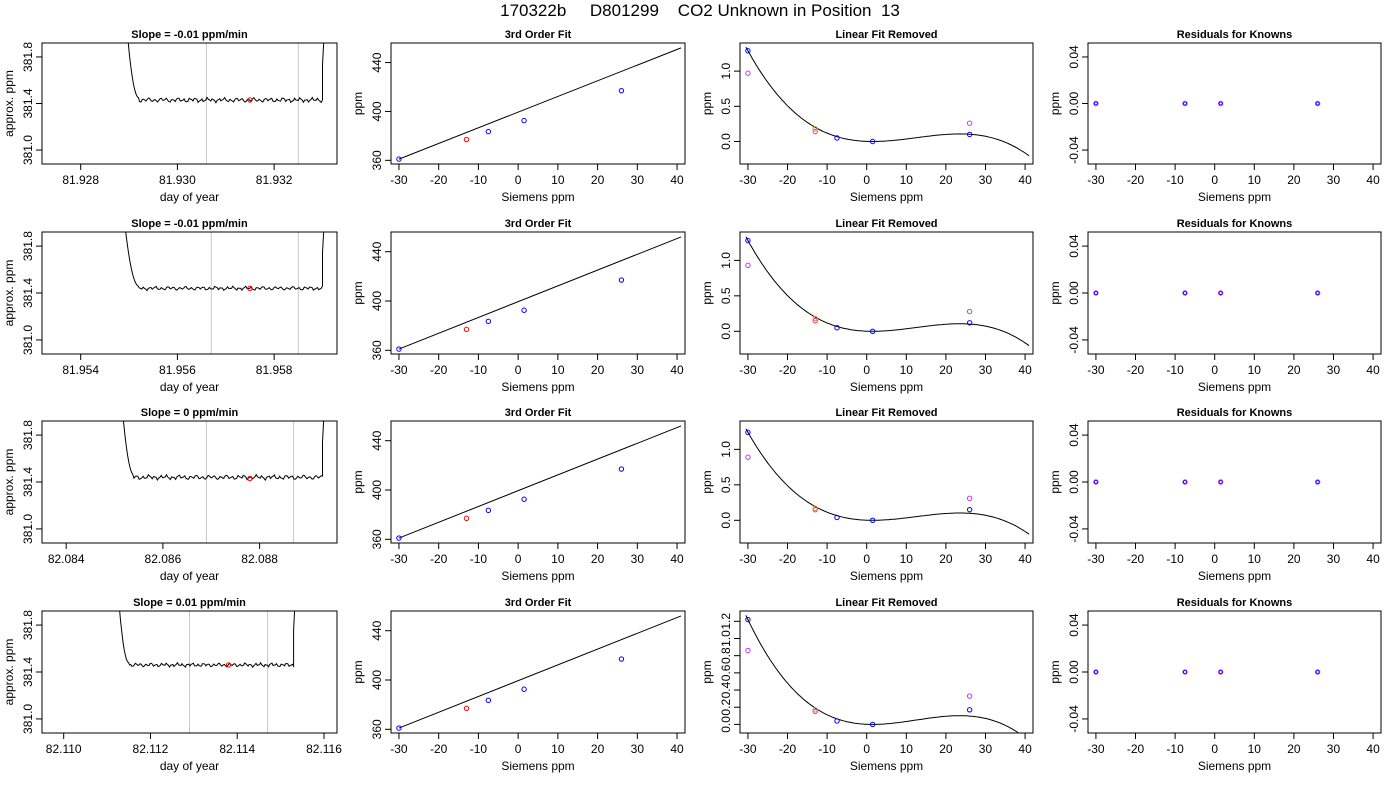 This screenshot has width=1400, height=800. What do you see at coordinates (1074, 482) in the screenshot?
I see `y-tick-label: 0.00` at bounding box center [1074, 482].